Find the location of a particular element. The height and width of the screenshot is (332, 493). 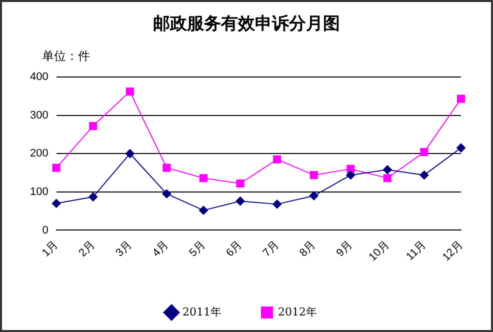

x-tick-label: 8月 is located at coordinates (308, 249).